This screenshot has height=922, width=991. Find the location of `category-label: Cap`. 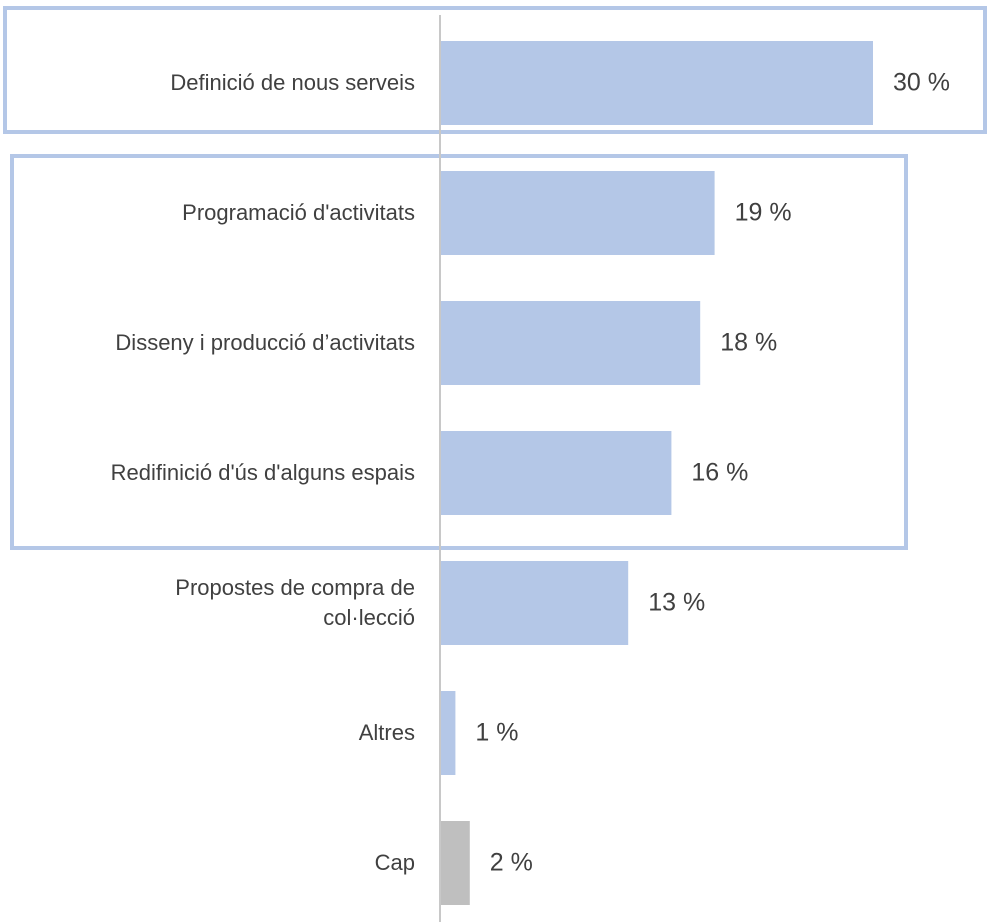

category-label: Cap is located at coordinates (394, 862).